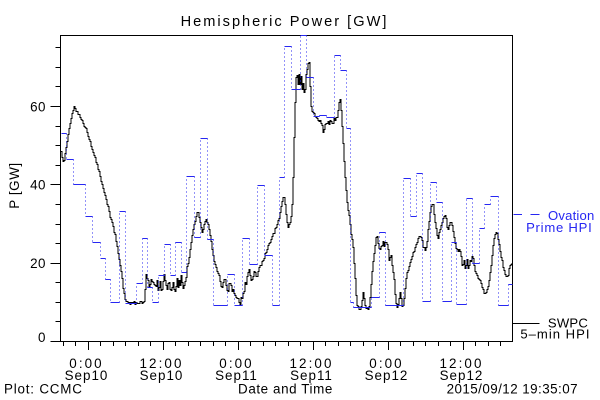  What do you see at coordinates (559, 227) in the screenshot?
I see `svg-text: Prime HPI` at bounding box center [559, 227].